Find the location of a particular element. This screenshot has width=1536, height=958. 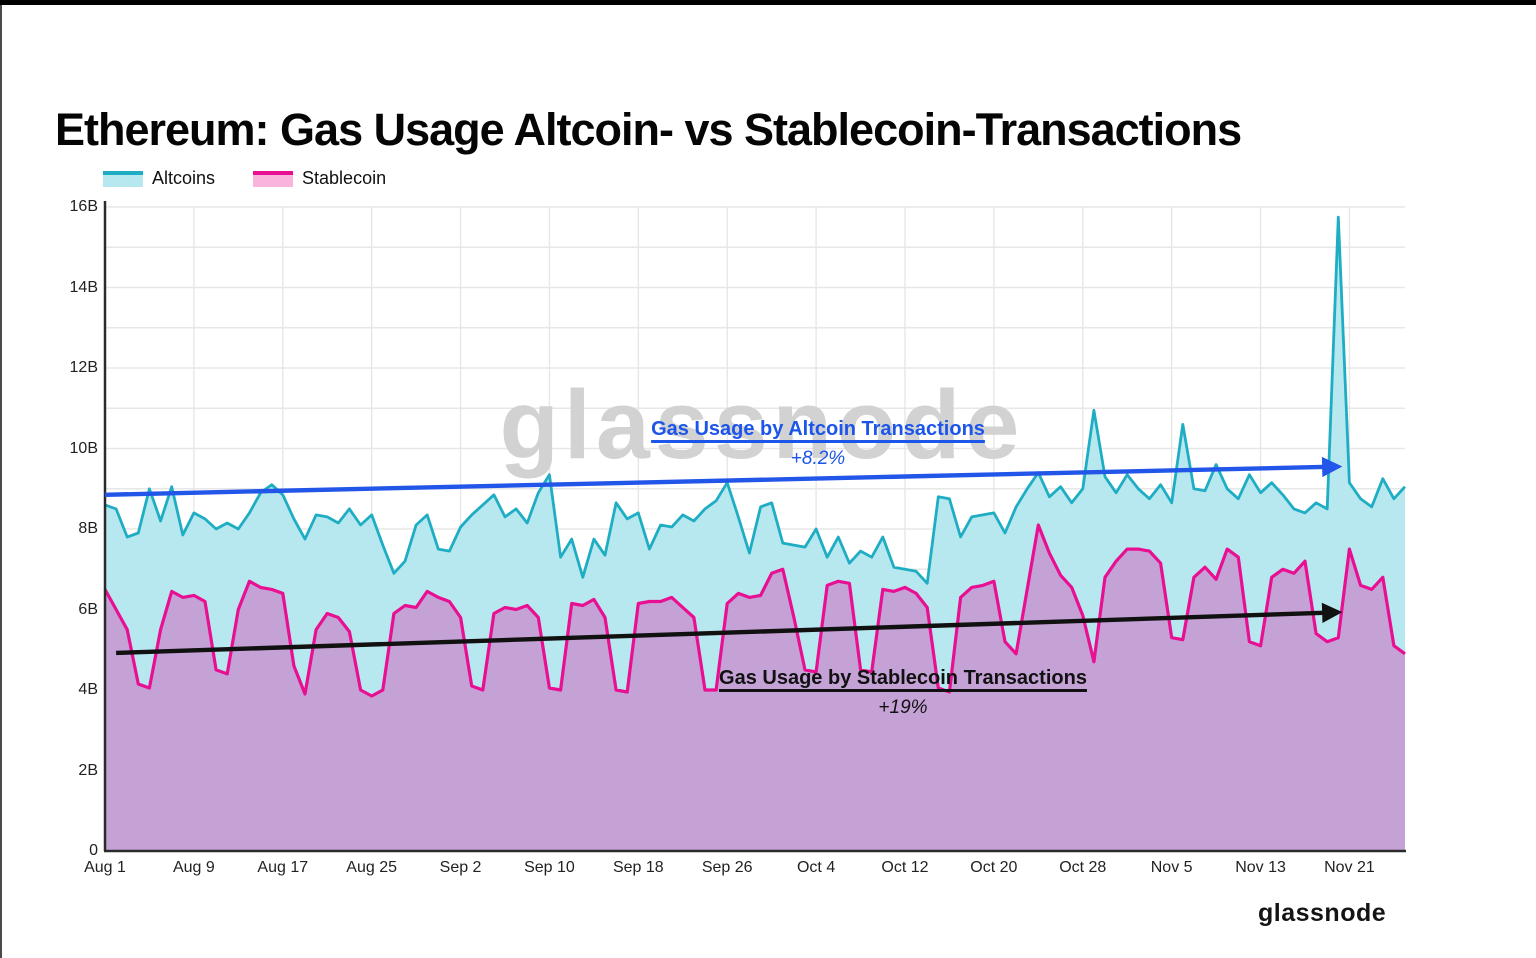

legend: Altcoins Stablecoin is located at coordinates (263, 178).